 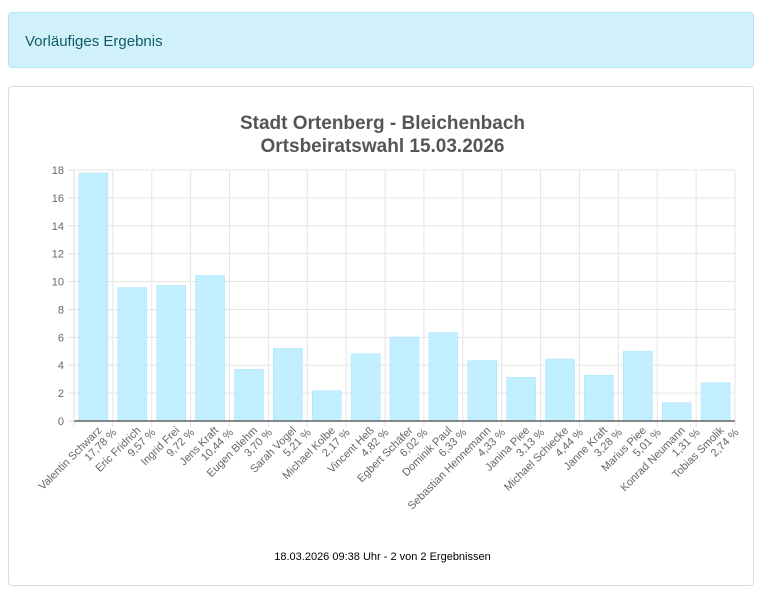 I want to click on y-tick-label: 4, so click(x=61, y=366).